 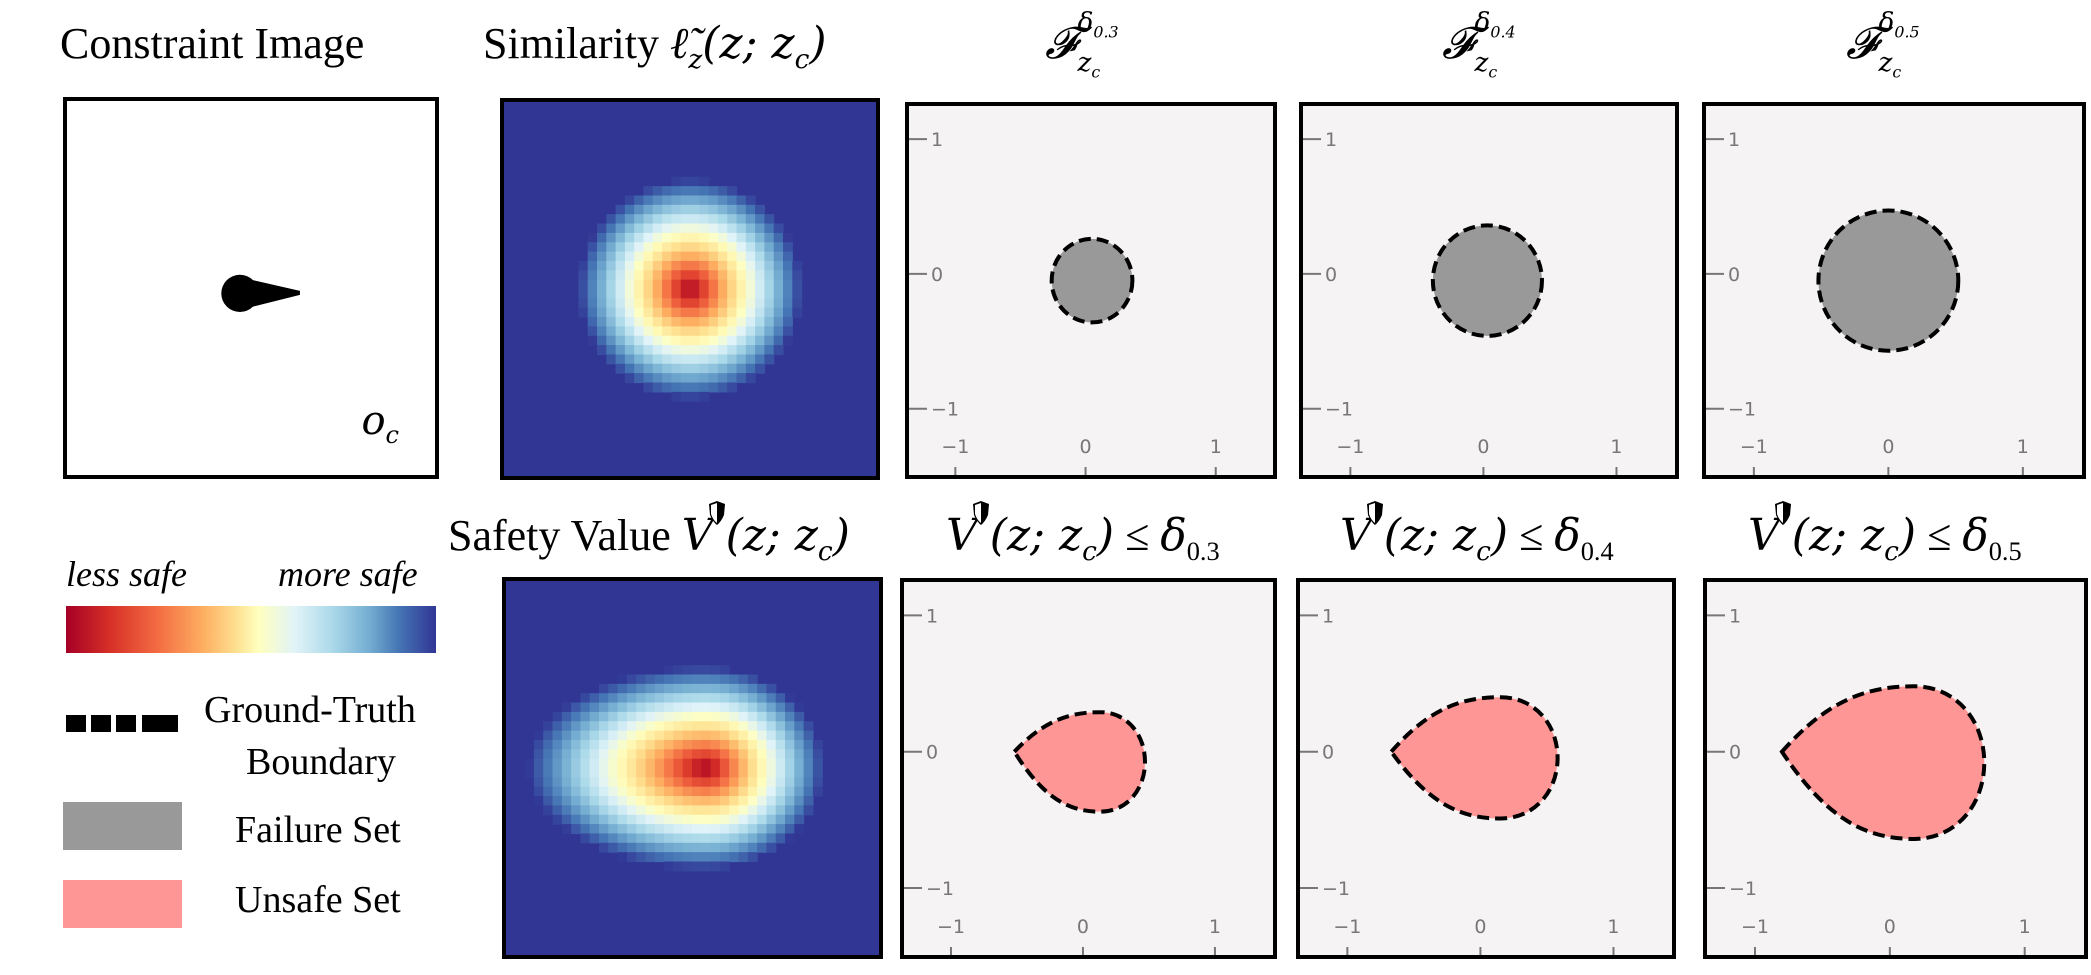 What do you see at coordinates (825, 551) in the screenshot?
I see `safety-title-args-sub: c` at bounding box center [825, 551].